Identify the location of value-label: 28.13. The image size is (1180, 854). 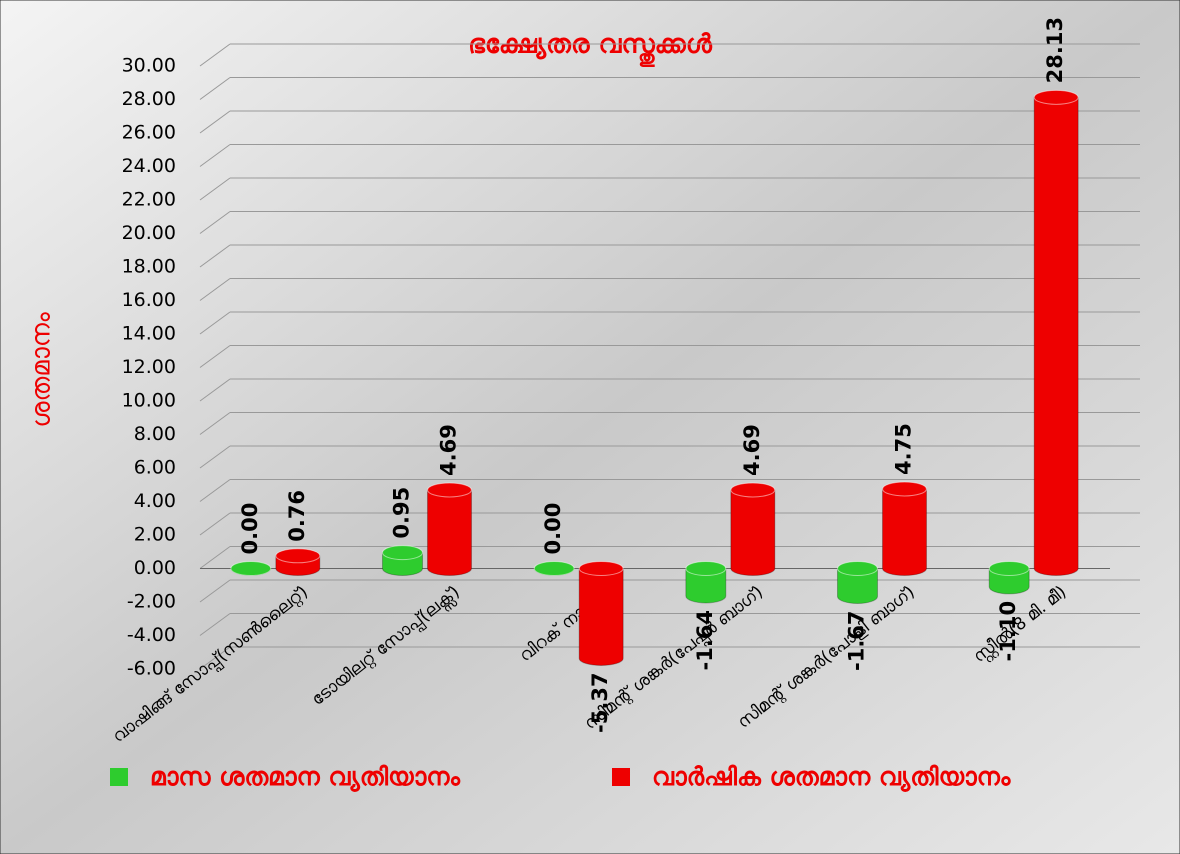
(1055, 50).